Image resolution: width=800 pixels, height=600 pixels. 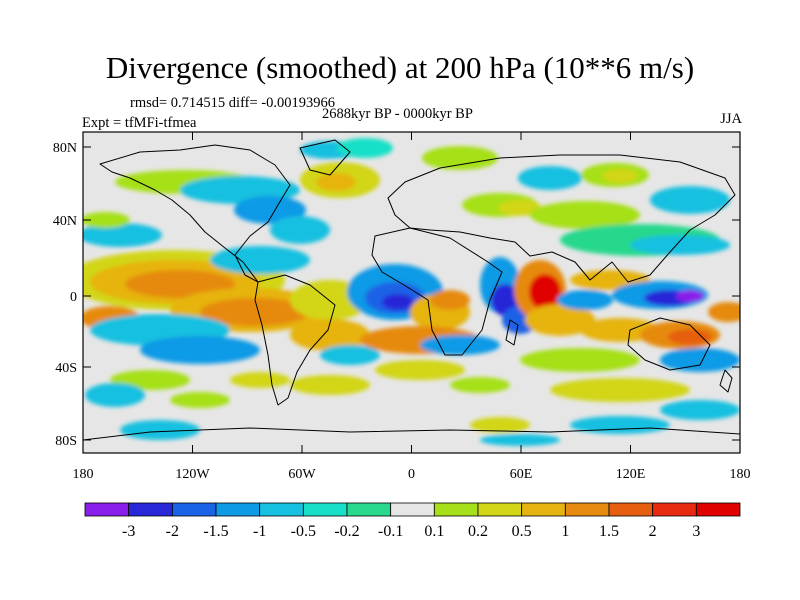 I want to click on colorbar-label: -3, so click(x=128, y=531).